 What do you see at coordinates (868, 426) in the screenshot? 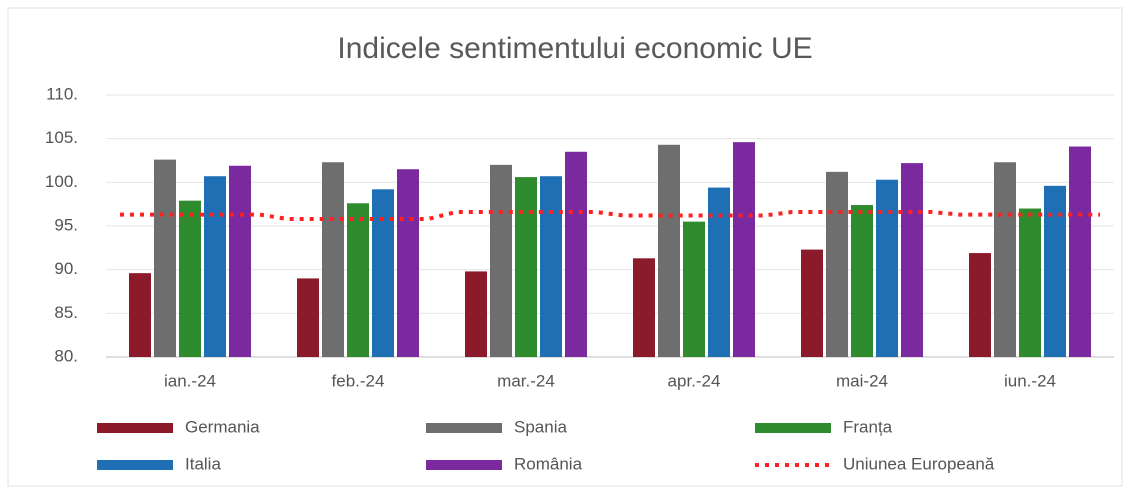
I see `legend-label: Franța` at bounding box center [868, 426].